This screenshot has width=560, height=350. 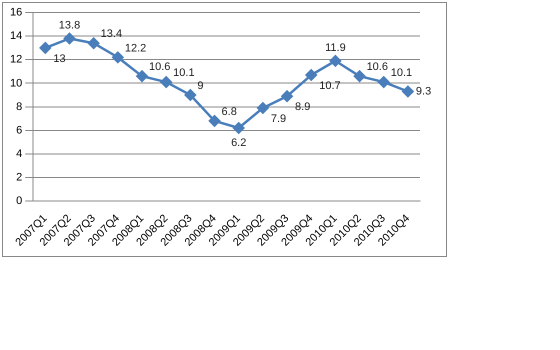 I want to click on y-tick-label: 8, so click(x=19, y=106).